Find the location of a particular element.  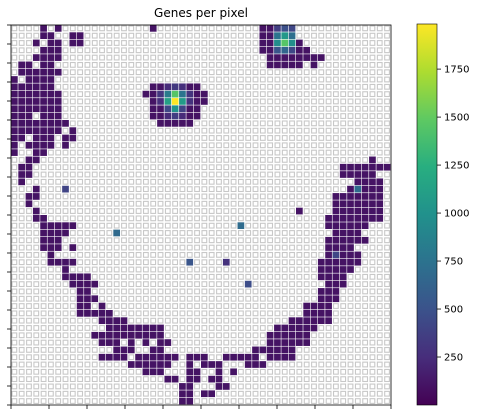

colorbar-tick-label: 750 is located at coordinates (453, 262).